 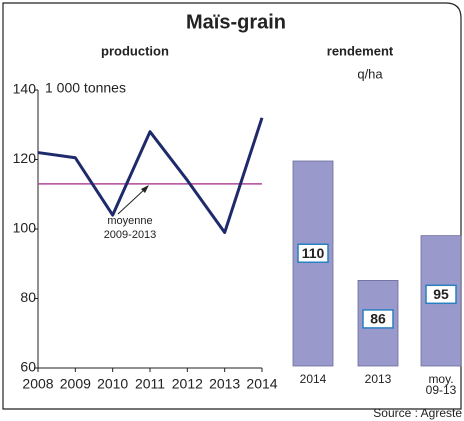 What do you see at coordinates (135, 50) in the screenshot?
I see `panel-title: production` at bounding box center [135, 50].